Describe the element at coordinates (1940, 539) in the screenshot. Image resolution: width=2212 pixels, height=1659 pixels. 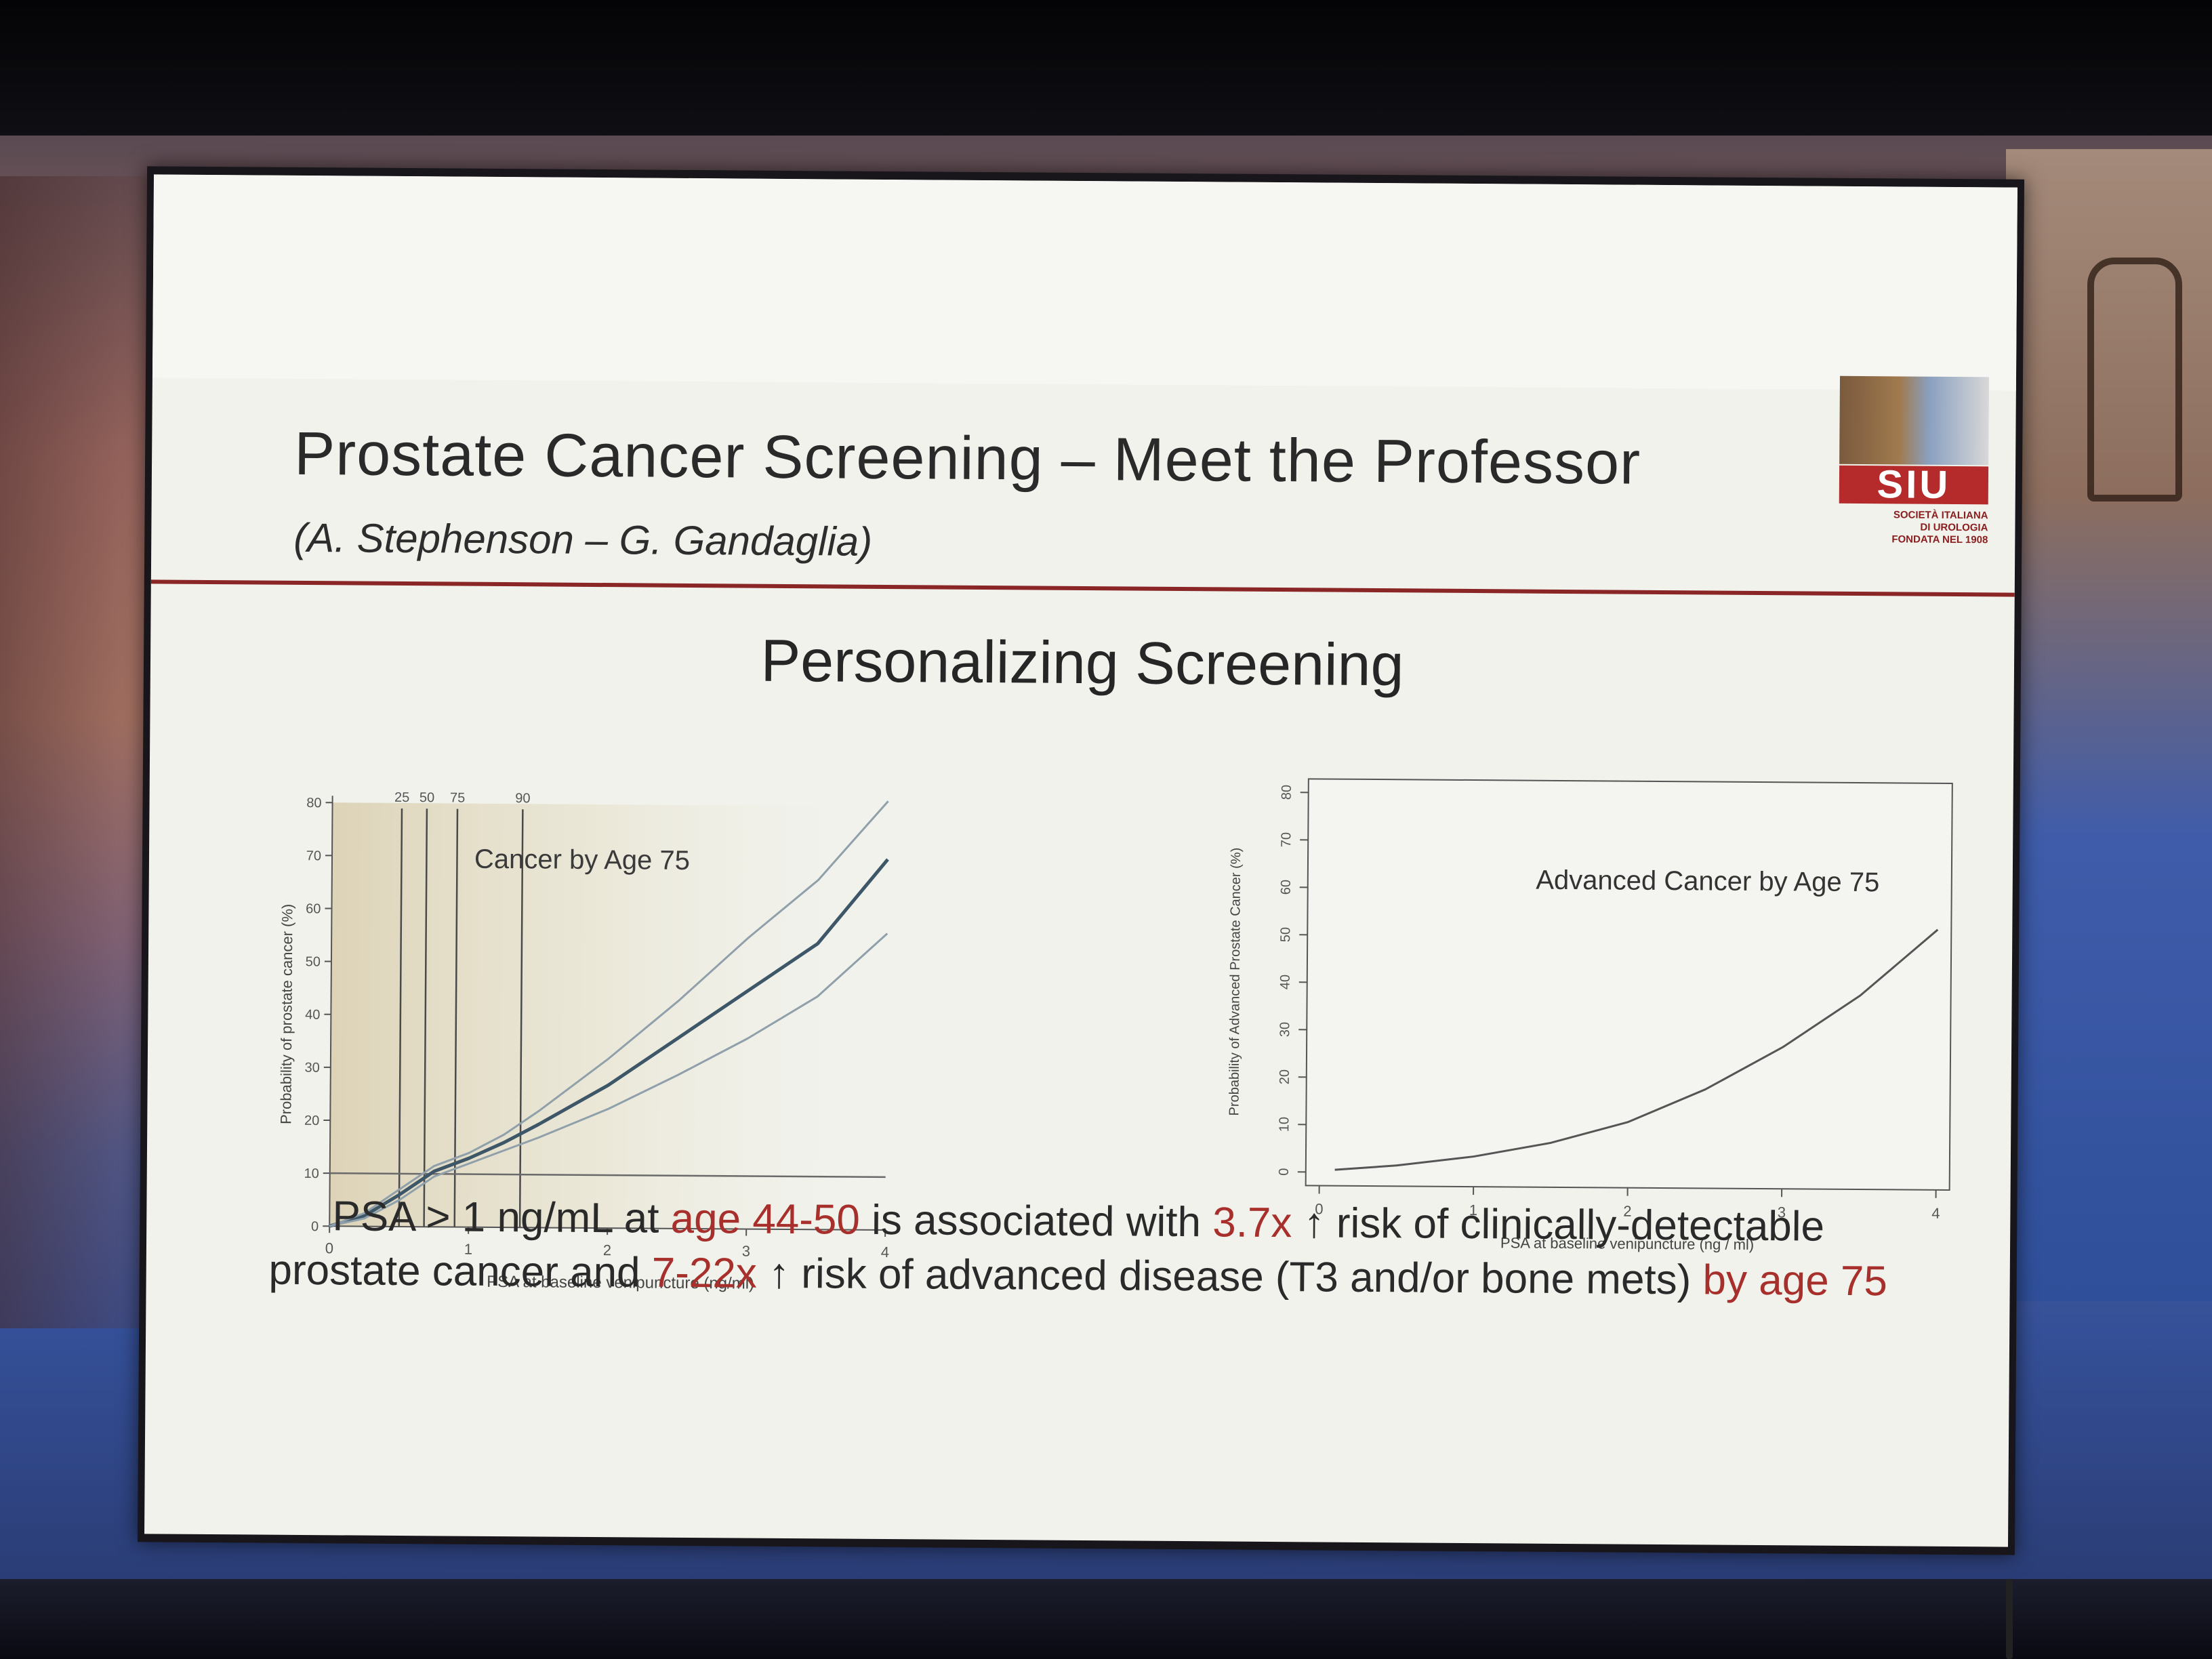
I see `logo-subtitle-line: FONDATA NEL 1908` at that location.